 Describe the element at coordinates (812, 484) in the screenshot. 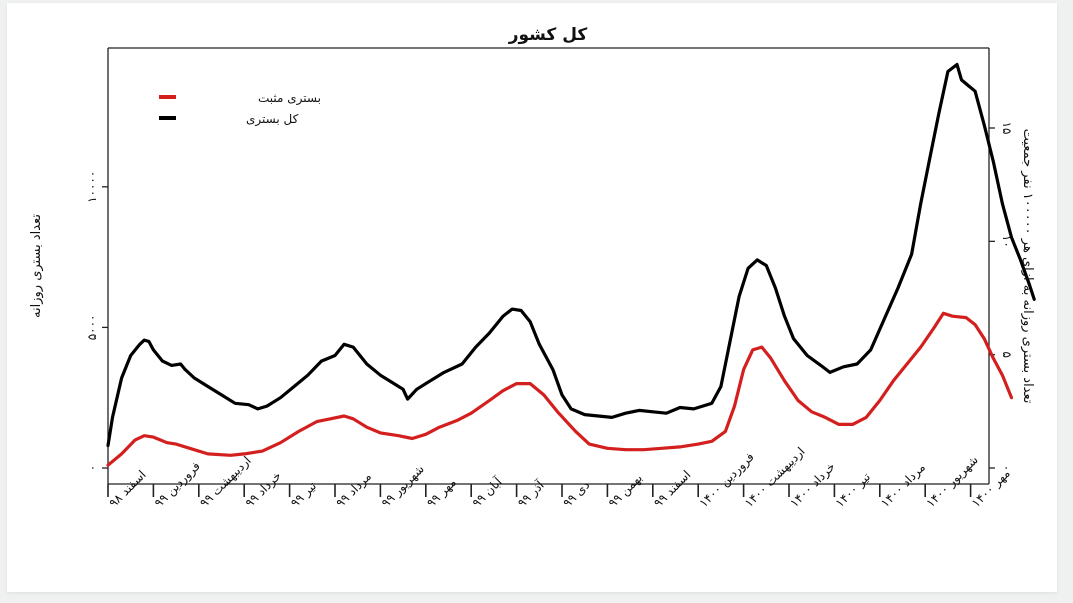

I see `x-tick-label: خرداد ۱۴۰۰` at that location.